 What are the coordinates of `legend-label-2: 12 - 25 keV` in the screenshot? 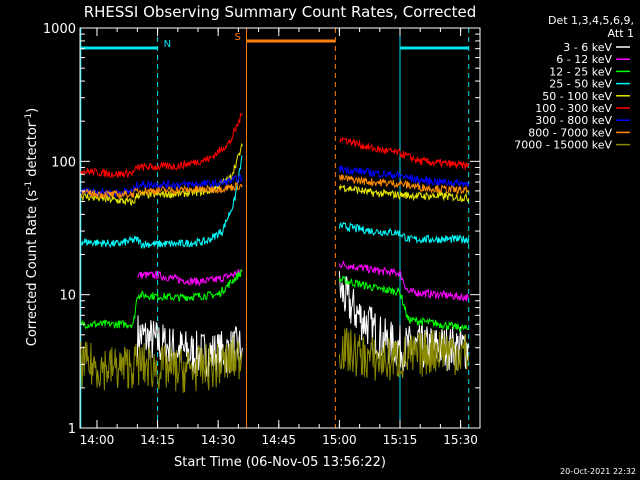 It's located at (580, 71).